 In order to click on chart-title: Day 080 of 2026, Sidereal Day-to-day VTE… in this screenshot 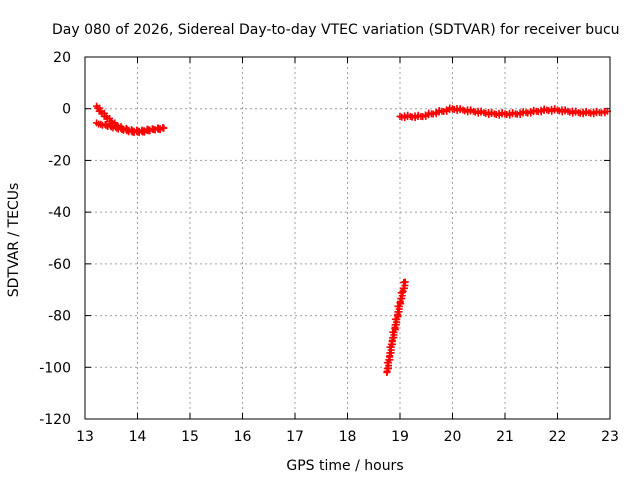, I will do `click(336, 30)`.